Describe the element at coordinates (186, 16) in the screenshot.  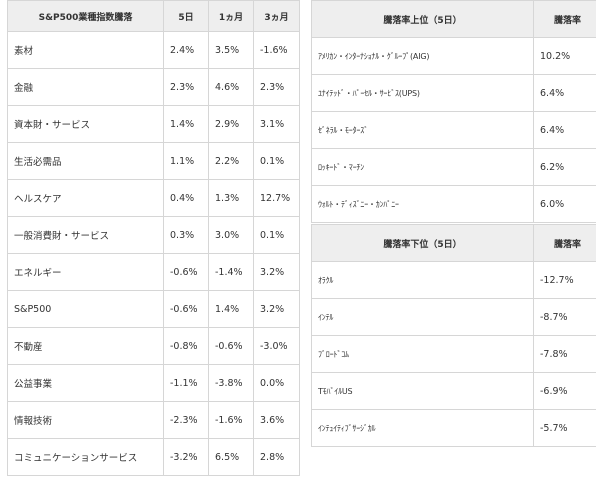
I see `sector-table-header-5d: 5日` at that location.